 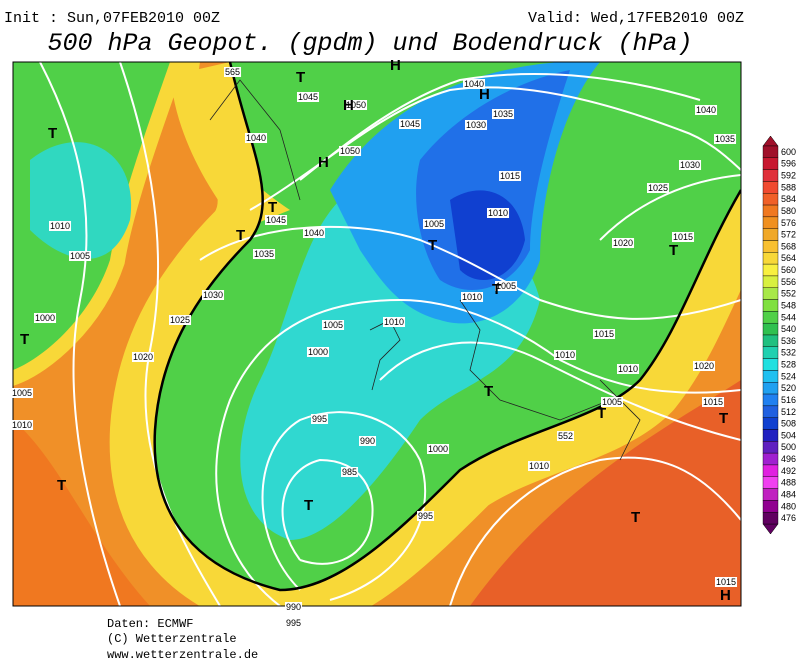 What do you see at coordinates (788, 447) in the screenshot?
I see `colorbar-label: 500` at bounding box center [788, 447].